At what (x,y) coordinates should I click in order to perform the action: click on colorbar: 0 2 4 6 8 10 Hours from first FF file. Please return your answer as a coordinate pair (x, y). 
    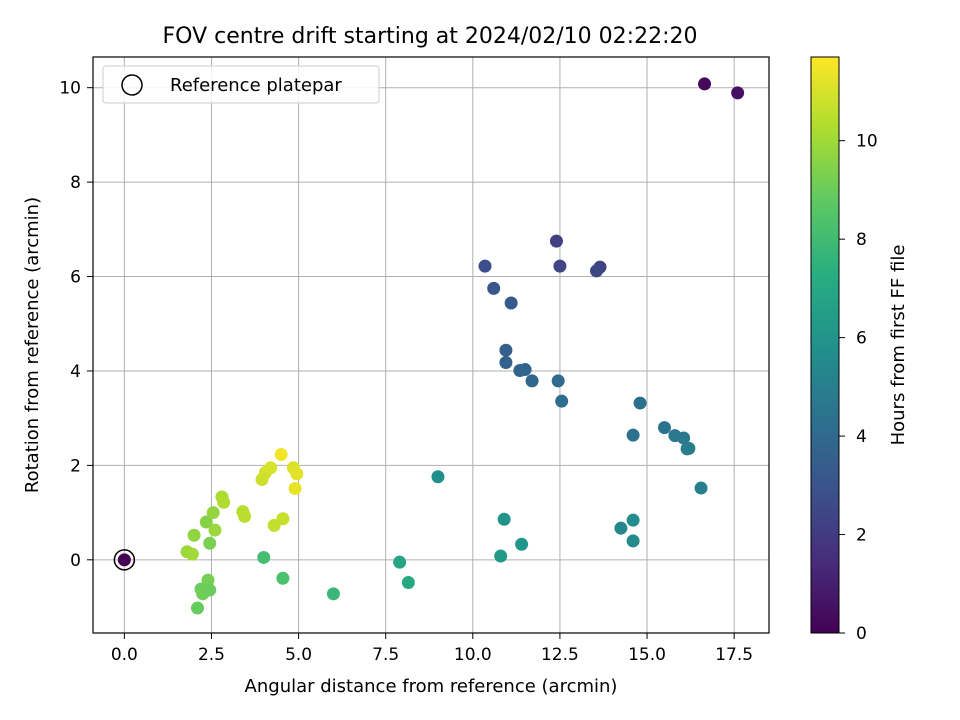
    Looking at the image, I should click on (859, 350).